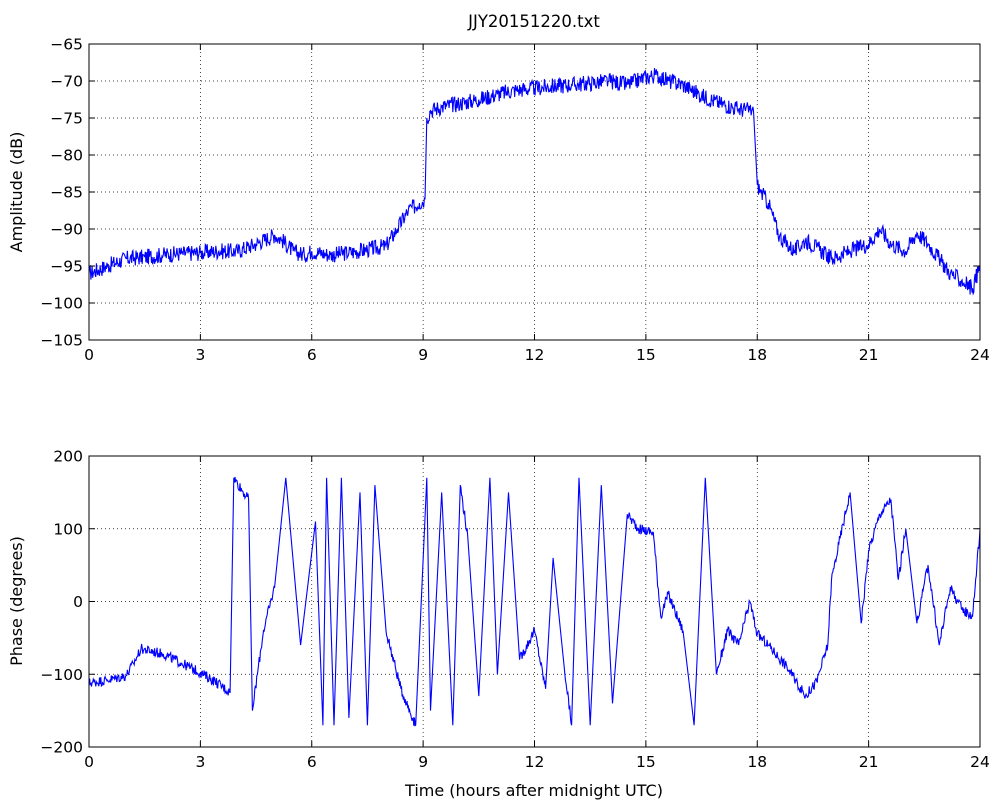  What do you see at coordinates (200, 355) in the screenshot?
I see `amplitude-x-tick-label: 3` at bounding box center [200, 355].